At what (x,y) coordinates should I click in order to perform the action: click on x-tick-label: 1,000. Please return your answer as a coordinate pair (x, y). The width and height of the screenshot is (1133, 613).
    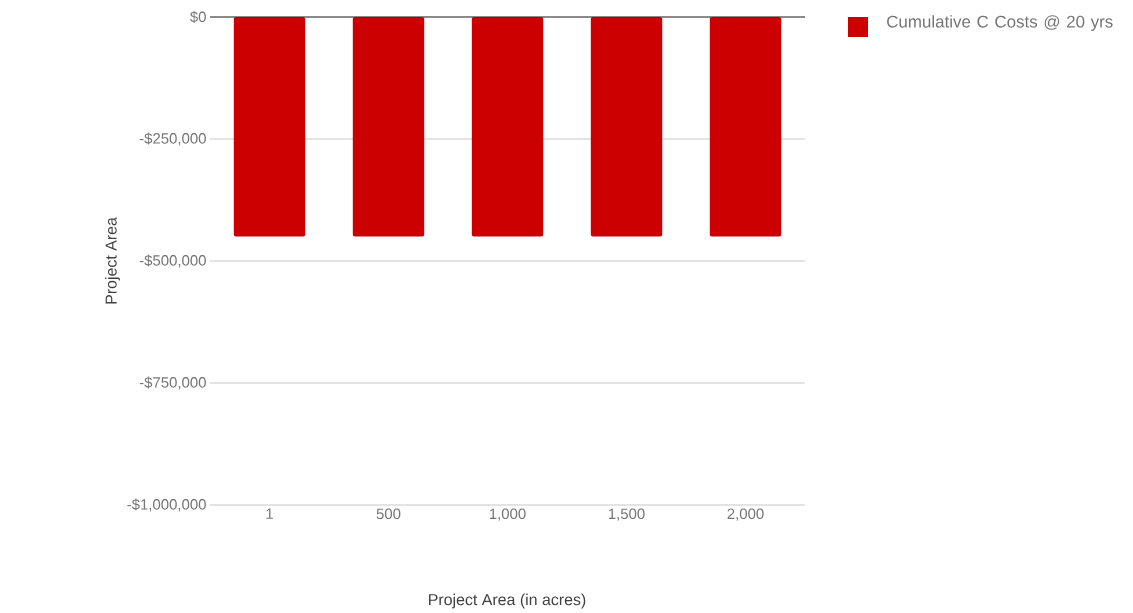
    Looking at the image, I should click on (507, 514).